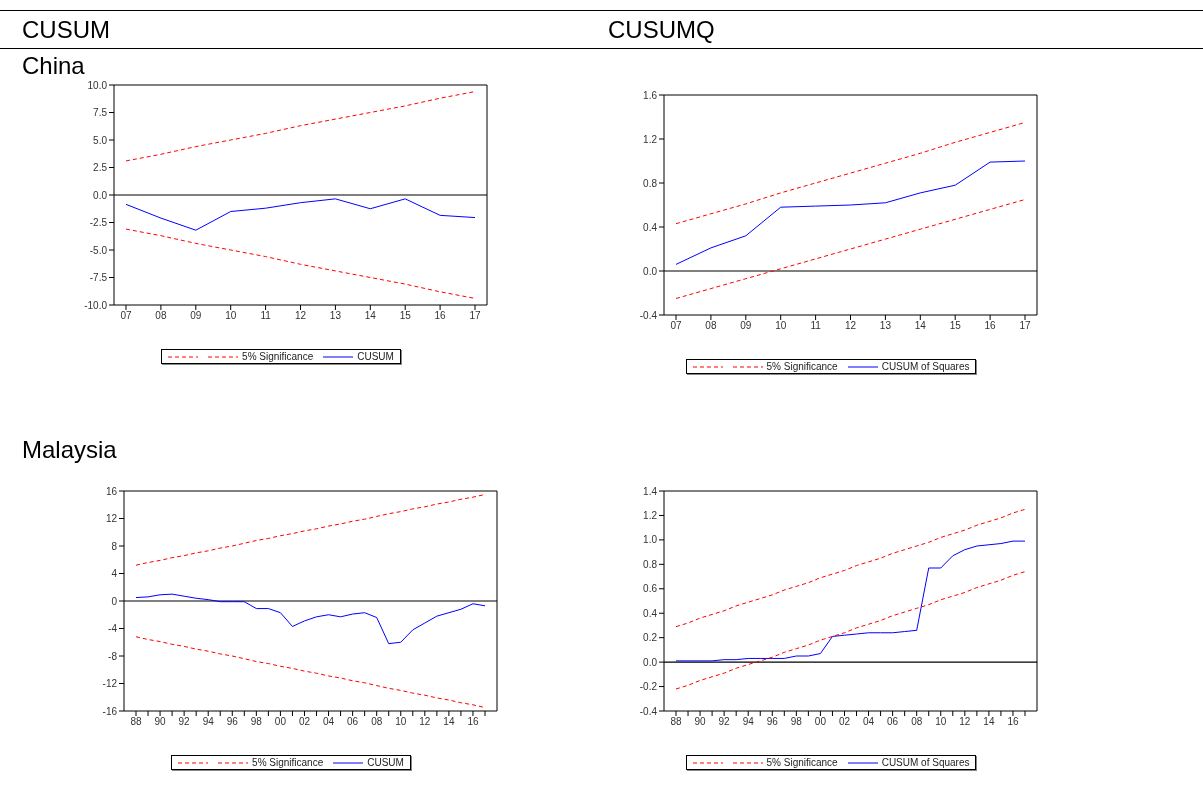 This screenshot has width=1203, height=794. What do you see at coordinates (96, 305) in the screenshot?
I see `y-tick-label: -10.0` at bounding box center [96, 305].